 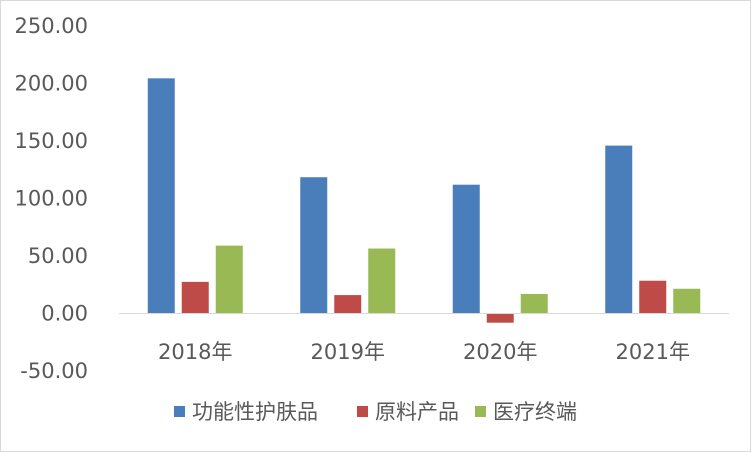 I want to click on y-axis: 250.00 200.00 150.00 100.00 50.00 0.00 -50.00, so click(x=51, y=198).